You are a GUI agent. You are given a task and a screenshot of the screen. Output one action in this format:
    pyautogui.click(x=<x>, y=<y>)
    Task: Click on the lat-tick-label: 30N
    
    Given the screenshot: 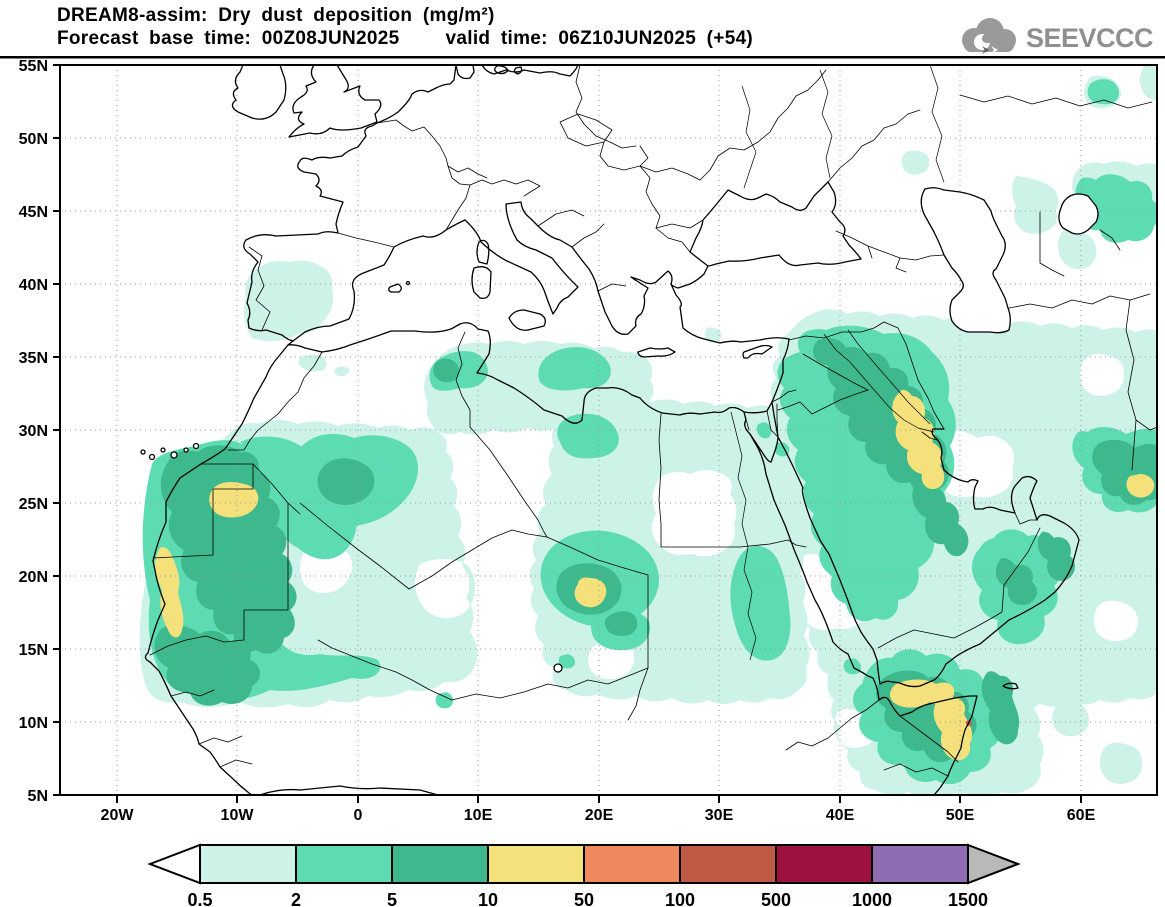 What is the action you would take?
    pyautogui.click(x=33, y=431)
    